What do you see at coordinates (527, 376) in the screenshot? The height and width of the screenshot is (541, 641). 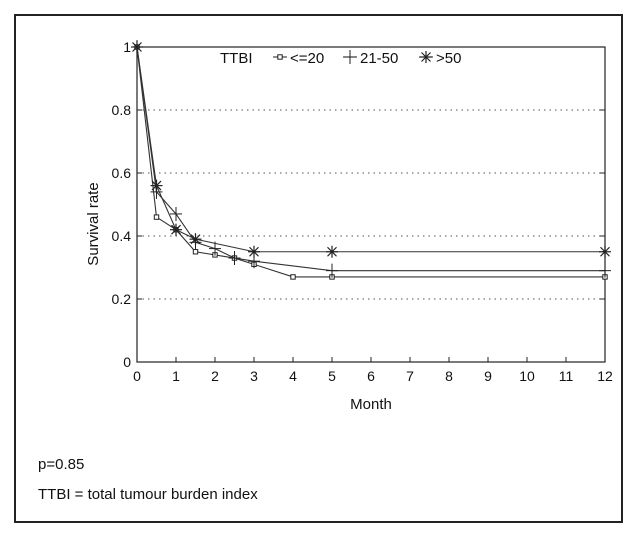 I see `x-tick-label: 10` at bounding box center [527, 376].